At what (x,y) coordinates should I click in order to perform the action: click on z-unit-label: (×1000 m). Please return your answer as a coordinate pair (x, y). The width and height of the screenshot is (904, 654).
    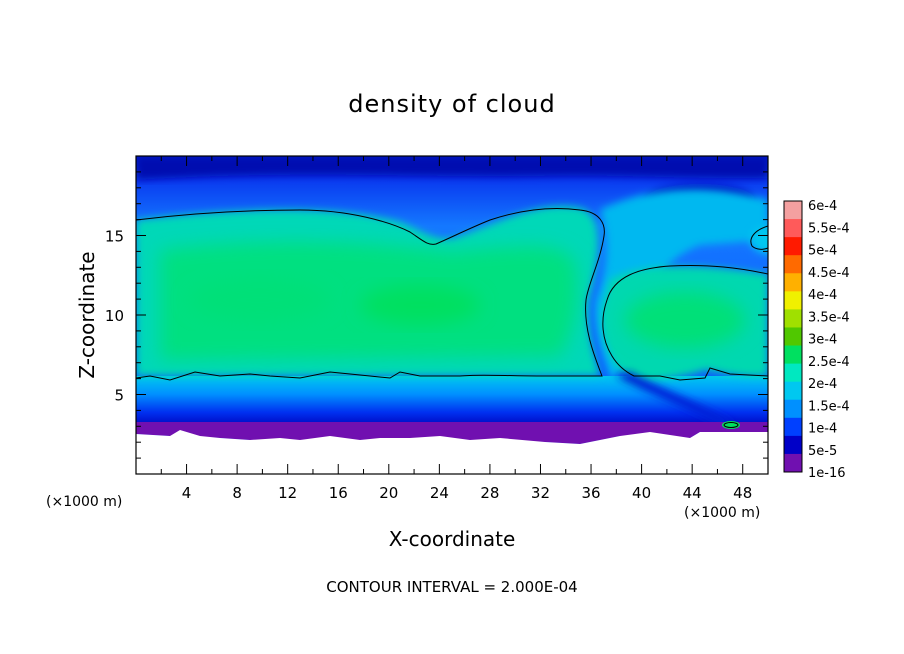
    Looking at the image, I should click on (84, 502).